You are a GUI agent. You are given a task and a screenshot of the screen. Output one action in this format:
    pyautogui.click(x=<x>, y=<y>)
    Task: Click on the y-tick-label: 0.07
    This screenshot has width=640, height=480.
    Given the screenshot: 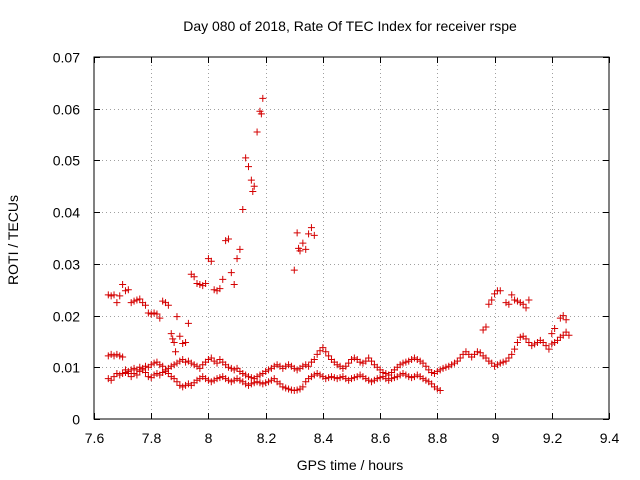 What is the action you would take?
    pyautogui.click(x=66, y=58)
    